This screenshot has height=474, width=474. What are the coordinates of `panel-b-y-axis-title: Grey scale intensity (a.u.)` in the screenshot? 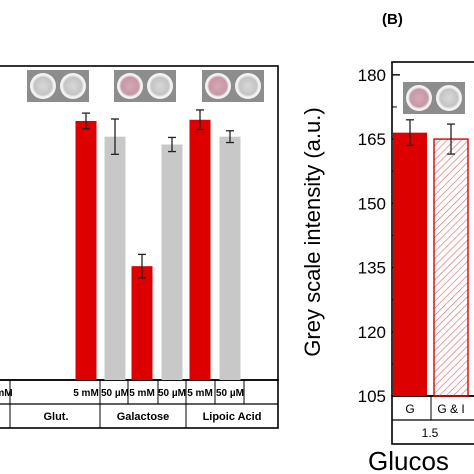 It's located at (312, 231).